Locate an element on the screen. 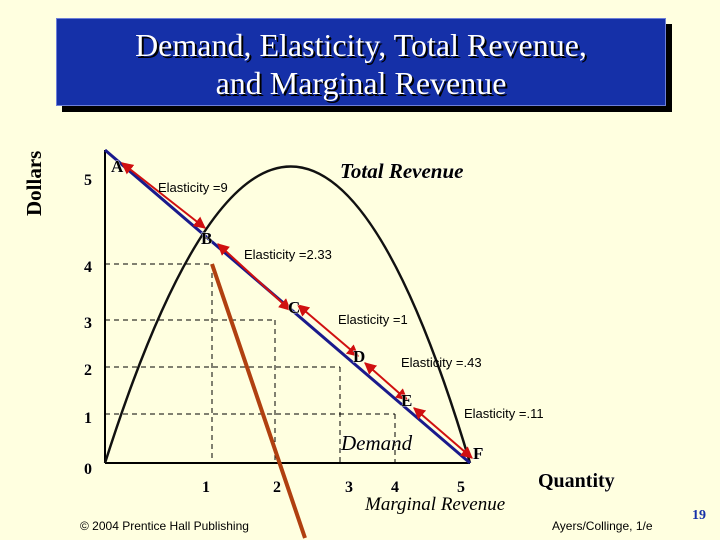  elasticity-label-e-f: Elasticity =.11 is located at coordinates (504, 413).